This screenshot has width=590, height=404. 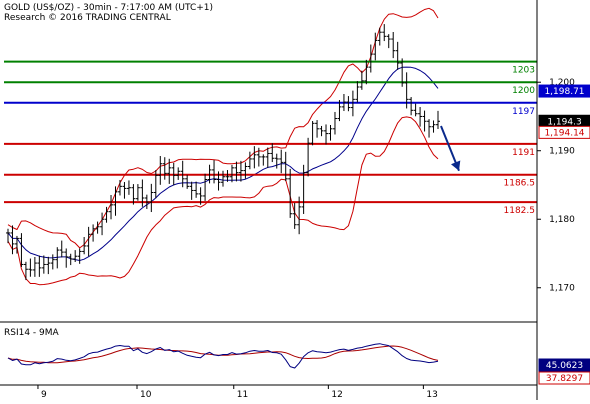 What do you see at coordinates (562, 220) in the screenshot?
I see `y-tick-label: 1,180` at bounding box center [562, 220].